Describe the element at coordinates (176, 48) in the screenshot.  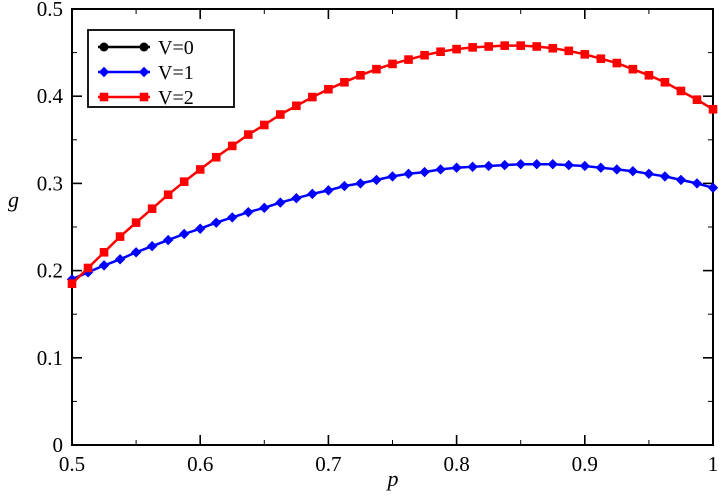
I see `legend-label: V=0` at that location.